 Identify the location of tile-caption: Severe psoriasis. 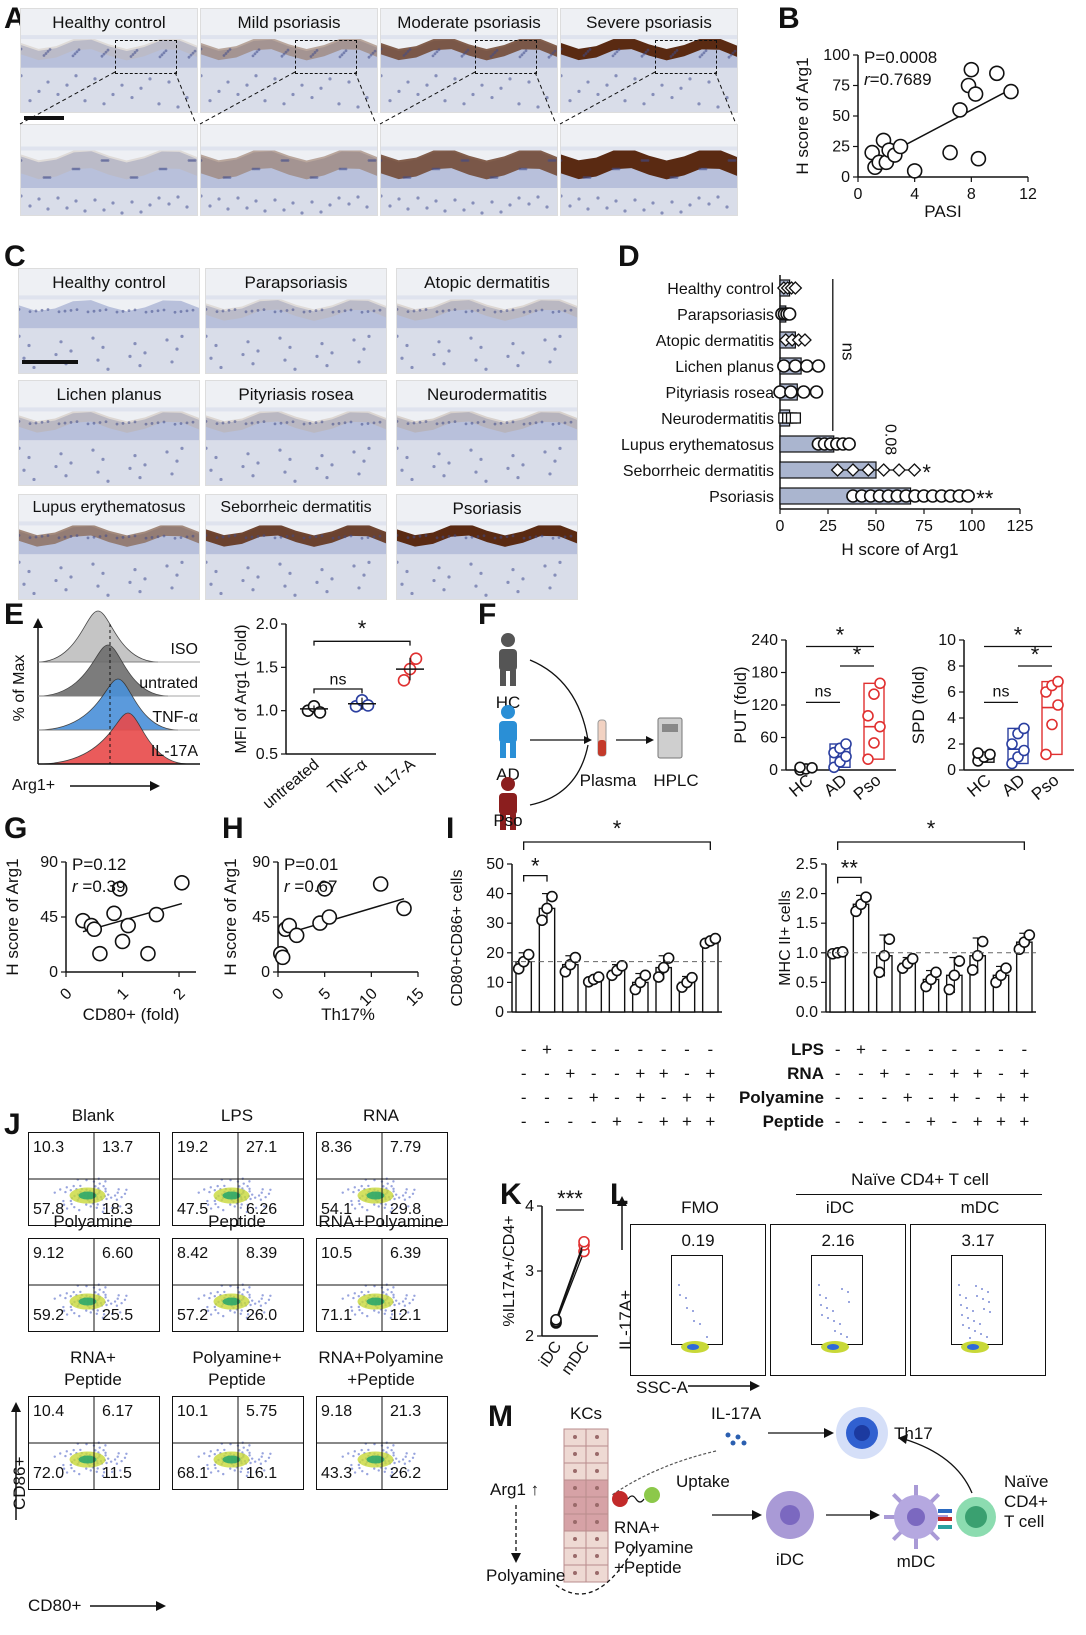
(649, 22).